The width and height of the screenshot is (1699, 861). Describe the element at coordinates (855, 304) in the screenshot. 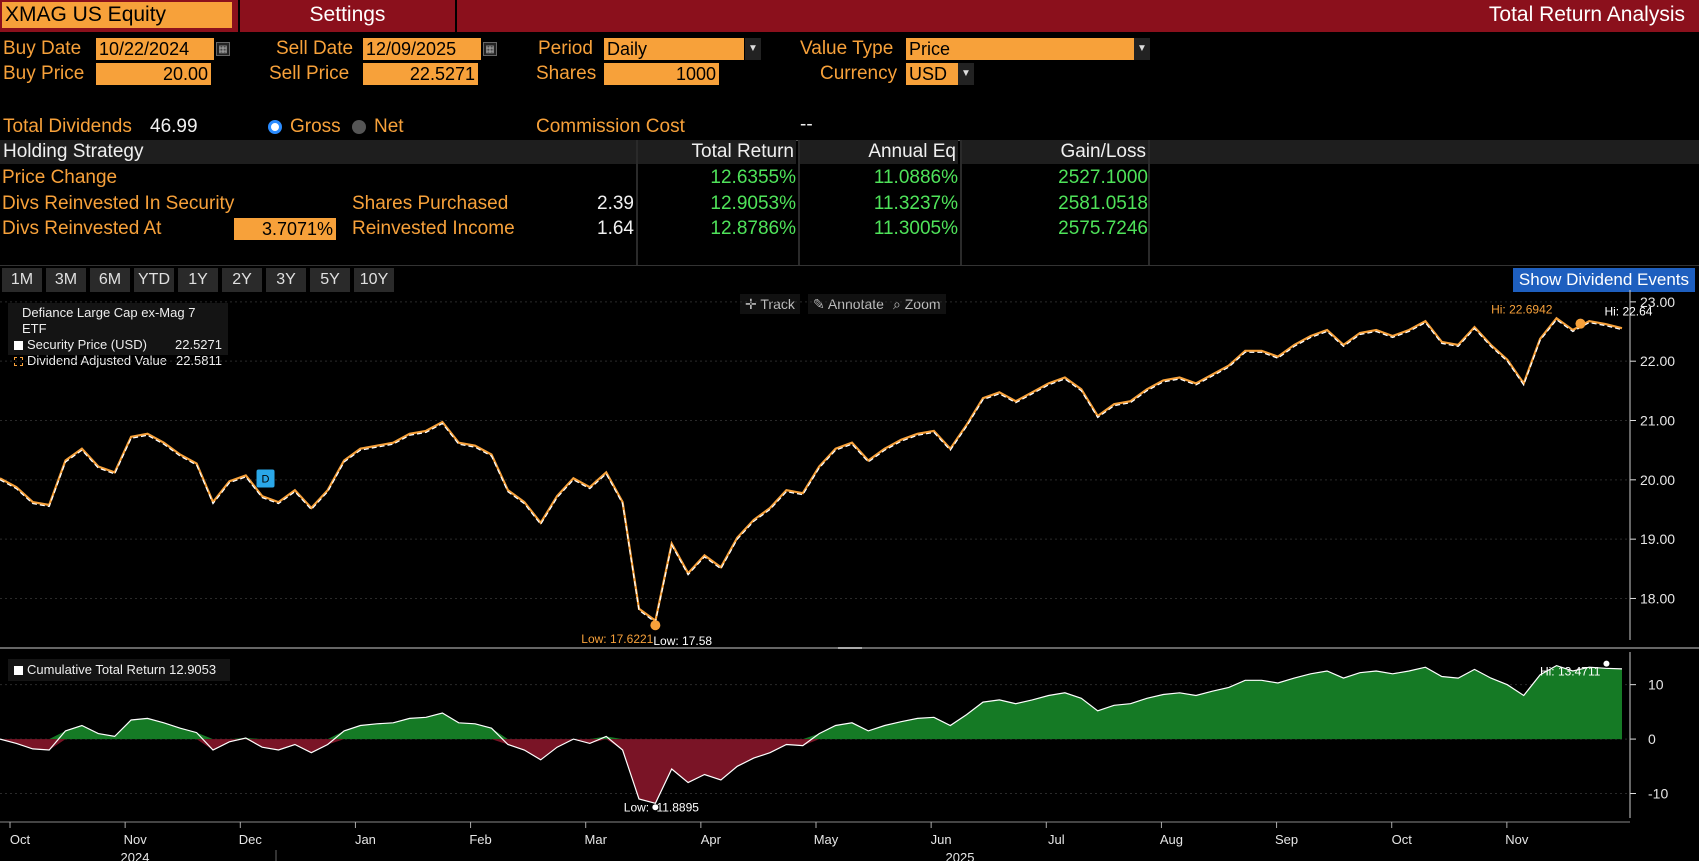

I see `annotate-label: Annotate` at that location.